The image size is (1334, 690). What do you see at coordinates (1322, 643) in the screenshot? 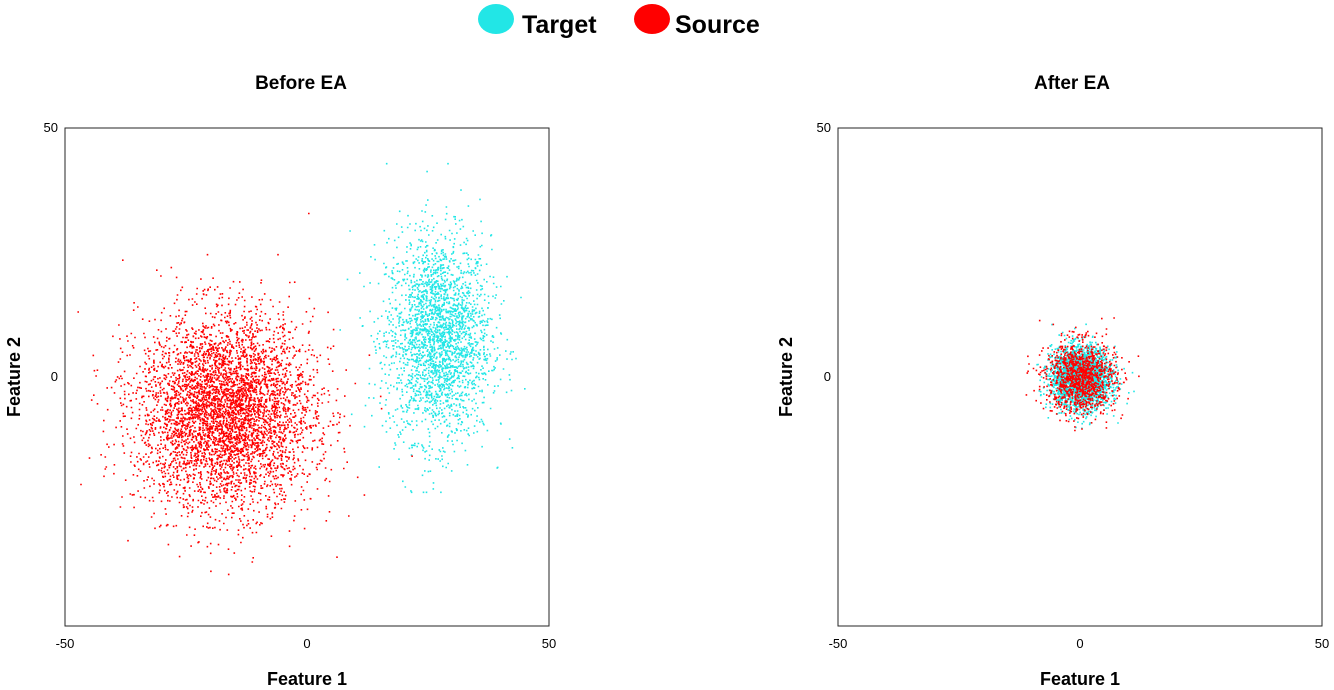
I see `chart-after-xtick-label: 50` at bounding box center [1322, 643].